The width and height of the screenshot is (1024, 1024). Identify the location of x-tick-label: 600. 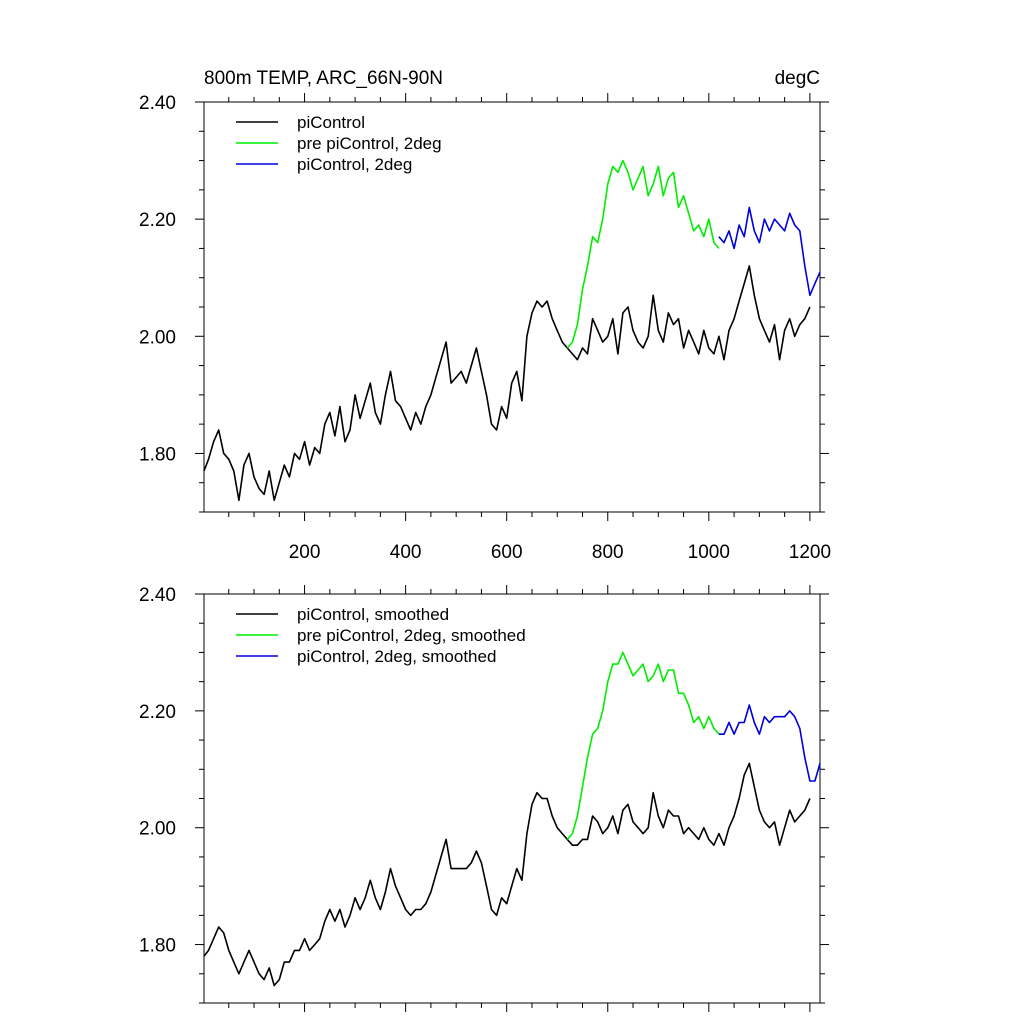
(507, 552).